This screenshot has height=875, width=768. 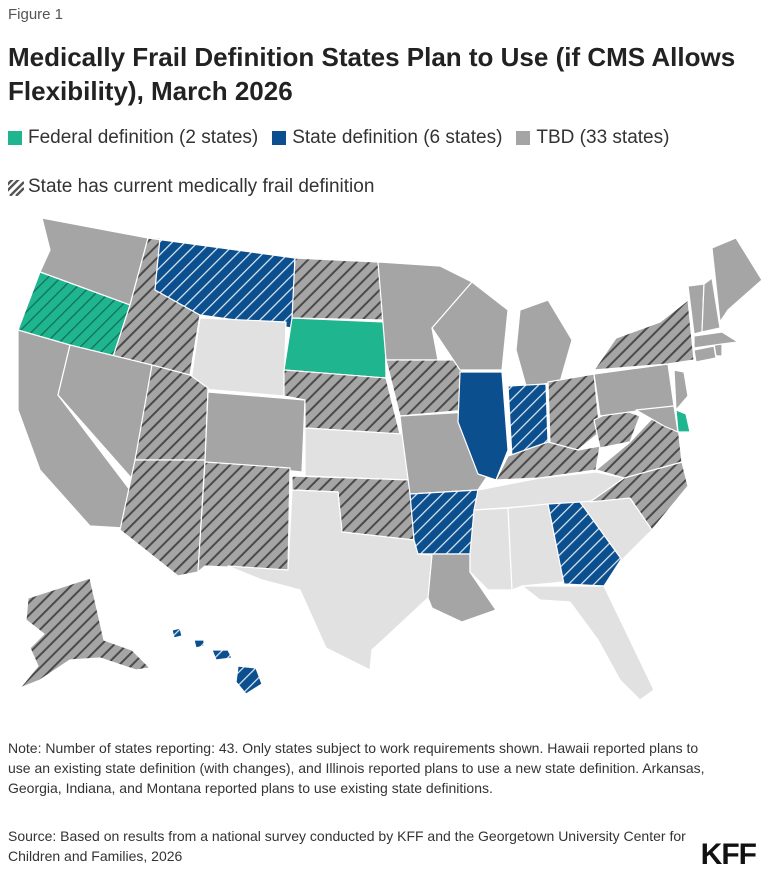 What do you see at coordinates (15, 138) in the screenshot?
I see `legend-swatch-federal` at bounding box center [15, 138].